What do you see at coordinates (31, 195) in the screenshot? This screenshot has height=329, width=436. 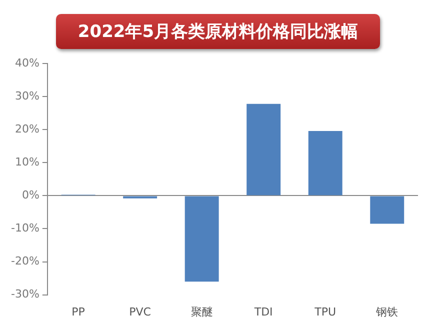 I see `y-tick-label: 0%` at bounding box center [31, 195].